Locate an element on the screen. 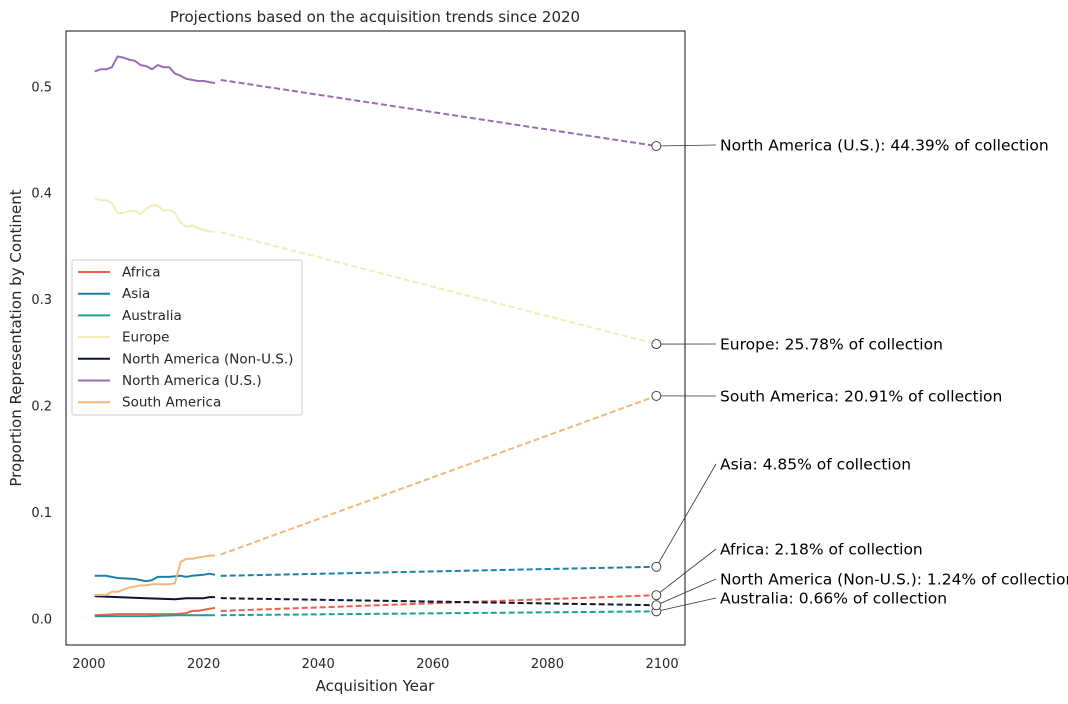 Image resolution: width=1068 pixels, height=704 pixels. legend-box is located at coordinates (187, 337).